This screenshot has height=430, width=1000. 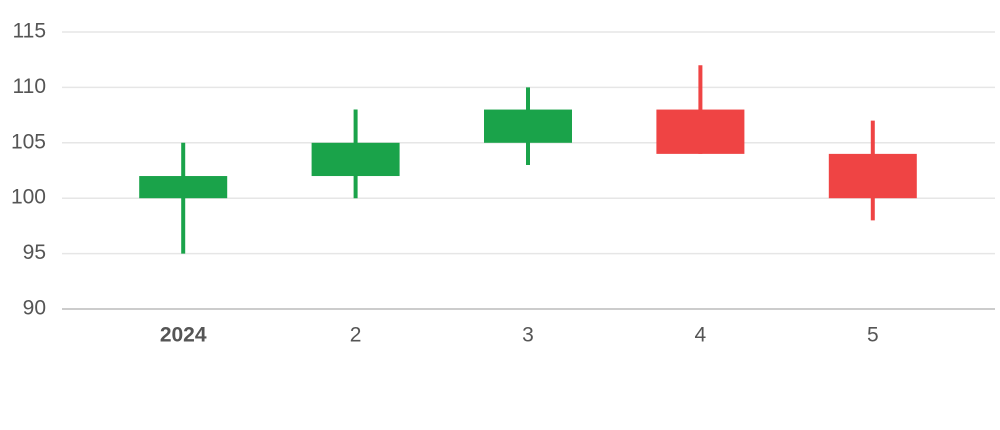 What do you see at coordinates (701, 335) in the screenshot?
I see `x-tick-label: 4` at bounding box center [701, 335].